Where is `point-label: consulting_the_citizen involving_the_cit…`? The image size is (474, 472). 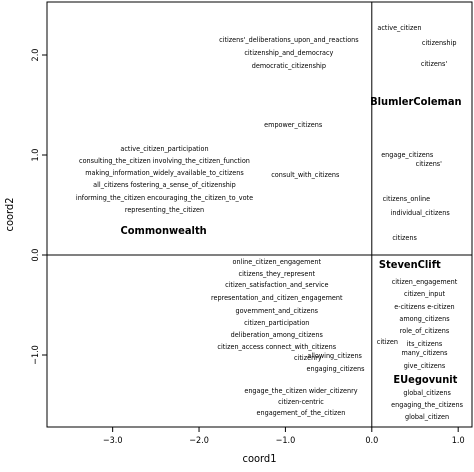 point-label: consulting_the_citizen involving_the_cit… is located at coordinates (164, 160).